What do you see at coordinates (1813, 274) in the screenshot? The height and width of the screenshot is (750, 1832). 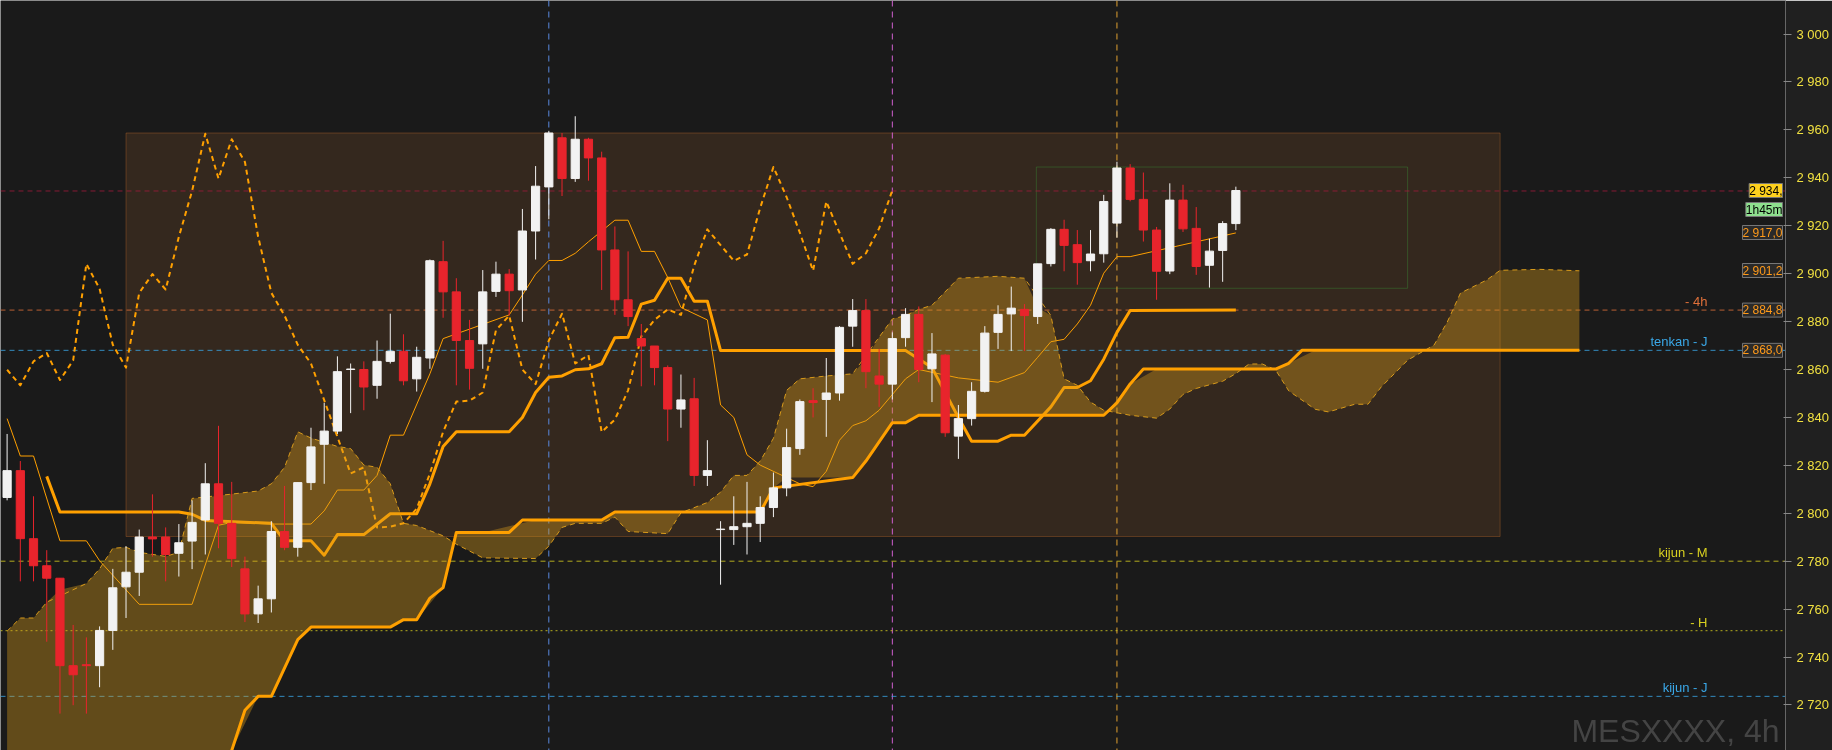 I see `y-tick-label: 2 900` at bounding box center [1813, 274].